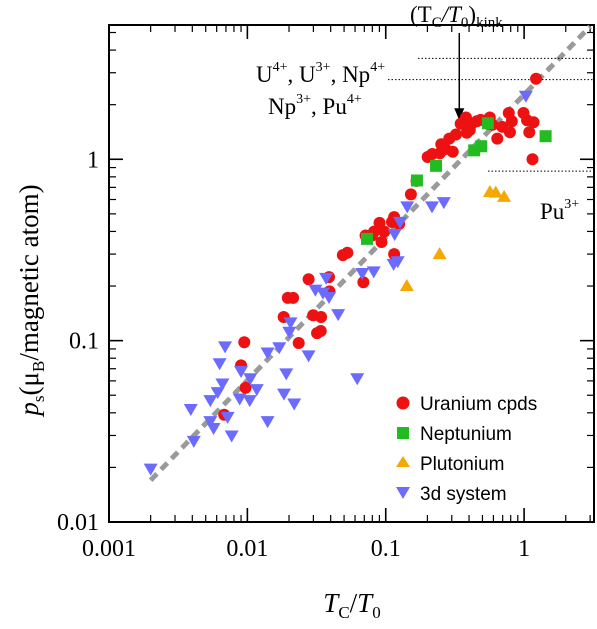 Image resolution: width=597 pixels, height=629 pixels. What do you see at coordinates (109, 549) in the screenshot?
I see `x-tick-label: 0.001` at bounding box center [109, 549].